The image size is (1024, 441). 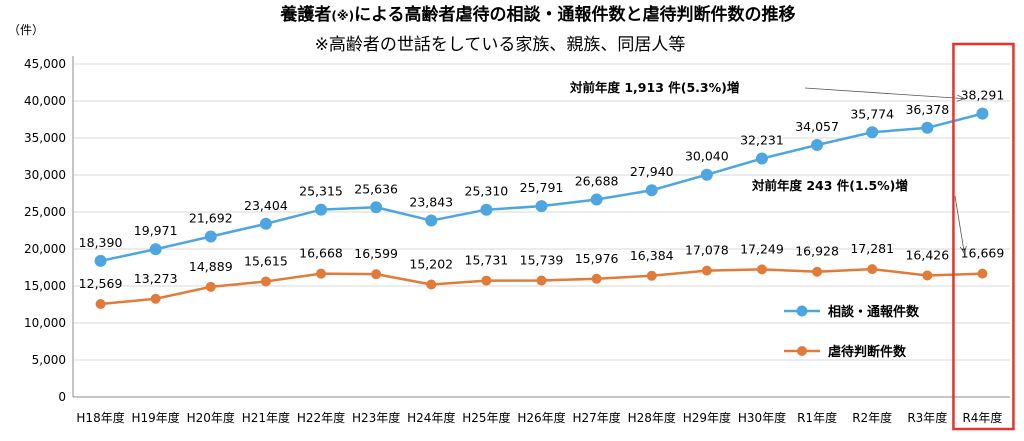 I want to click on y-tick-label: 0, so click(x=62, y=397).